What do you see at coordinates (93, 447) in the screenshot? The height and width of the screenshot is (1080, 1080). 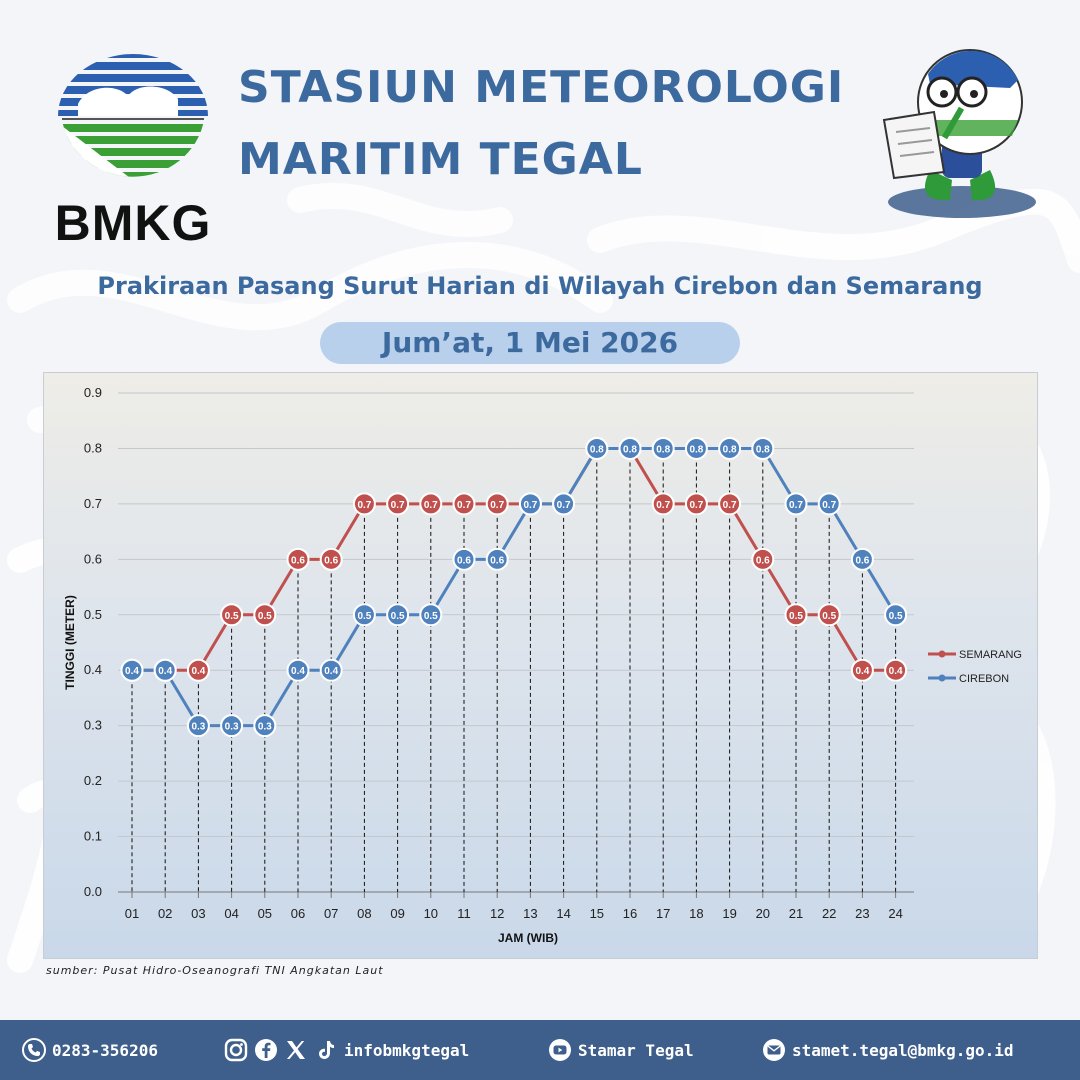 I see `y-tick-label: 0.8` at bounding box center [93, 447].